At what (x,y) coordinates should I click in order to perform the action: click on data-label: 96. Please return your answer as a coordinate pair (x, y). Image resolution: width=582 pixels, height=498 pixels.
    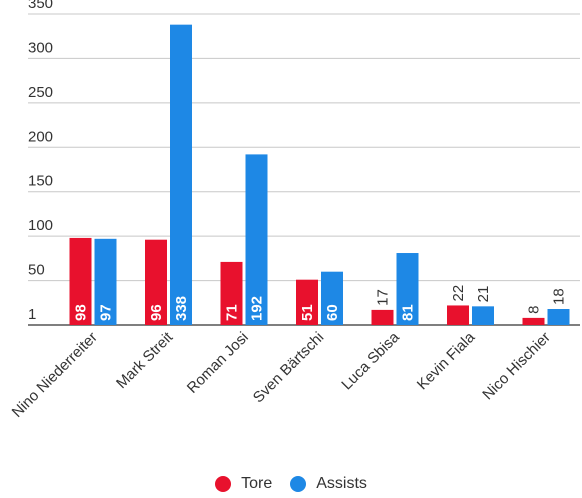
    Looking at the image, I should click on (156, 312).